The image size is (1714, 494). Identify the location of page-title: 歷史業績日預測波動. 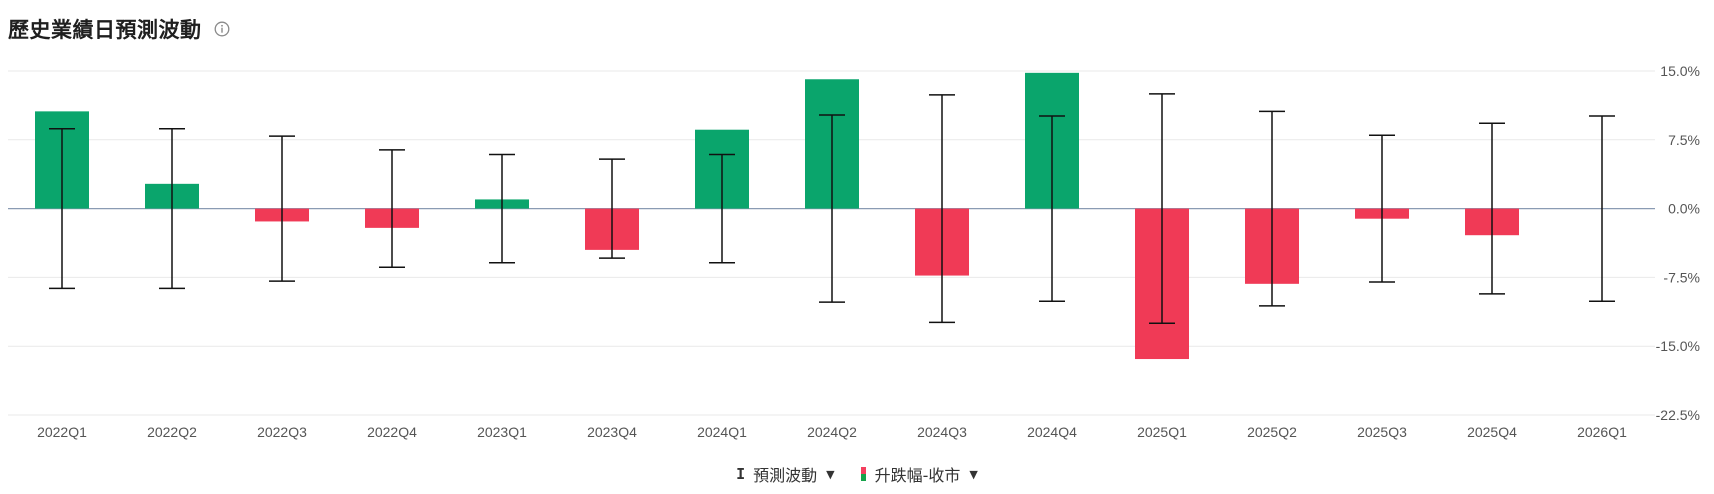
(105, 30).